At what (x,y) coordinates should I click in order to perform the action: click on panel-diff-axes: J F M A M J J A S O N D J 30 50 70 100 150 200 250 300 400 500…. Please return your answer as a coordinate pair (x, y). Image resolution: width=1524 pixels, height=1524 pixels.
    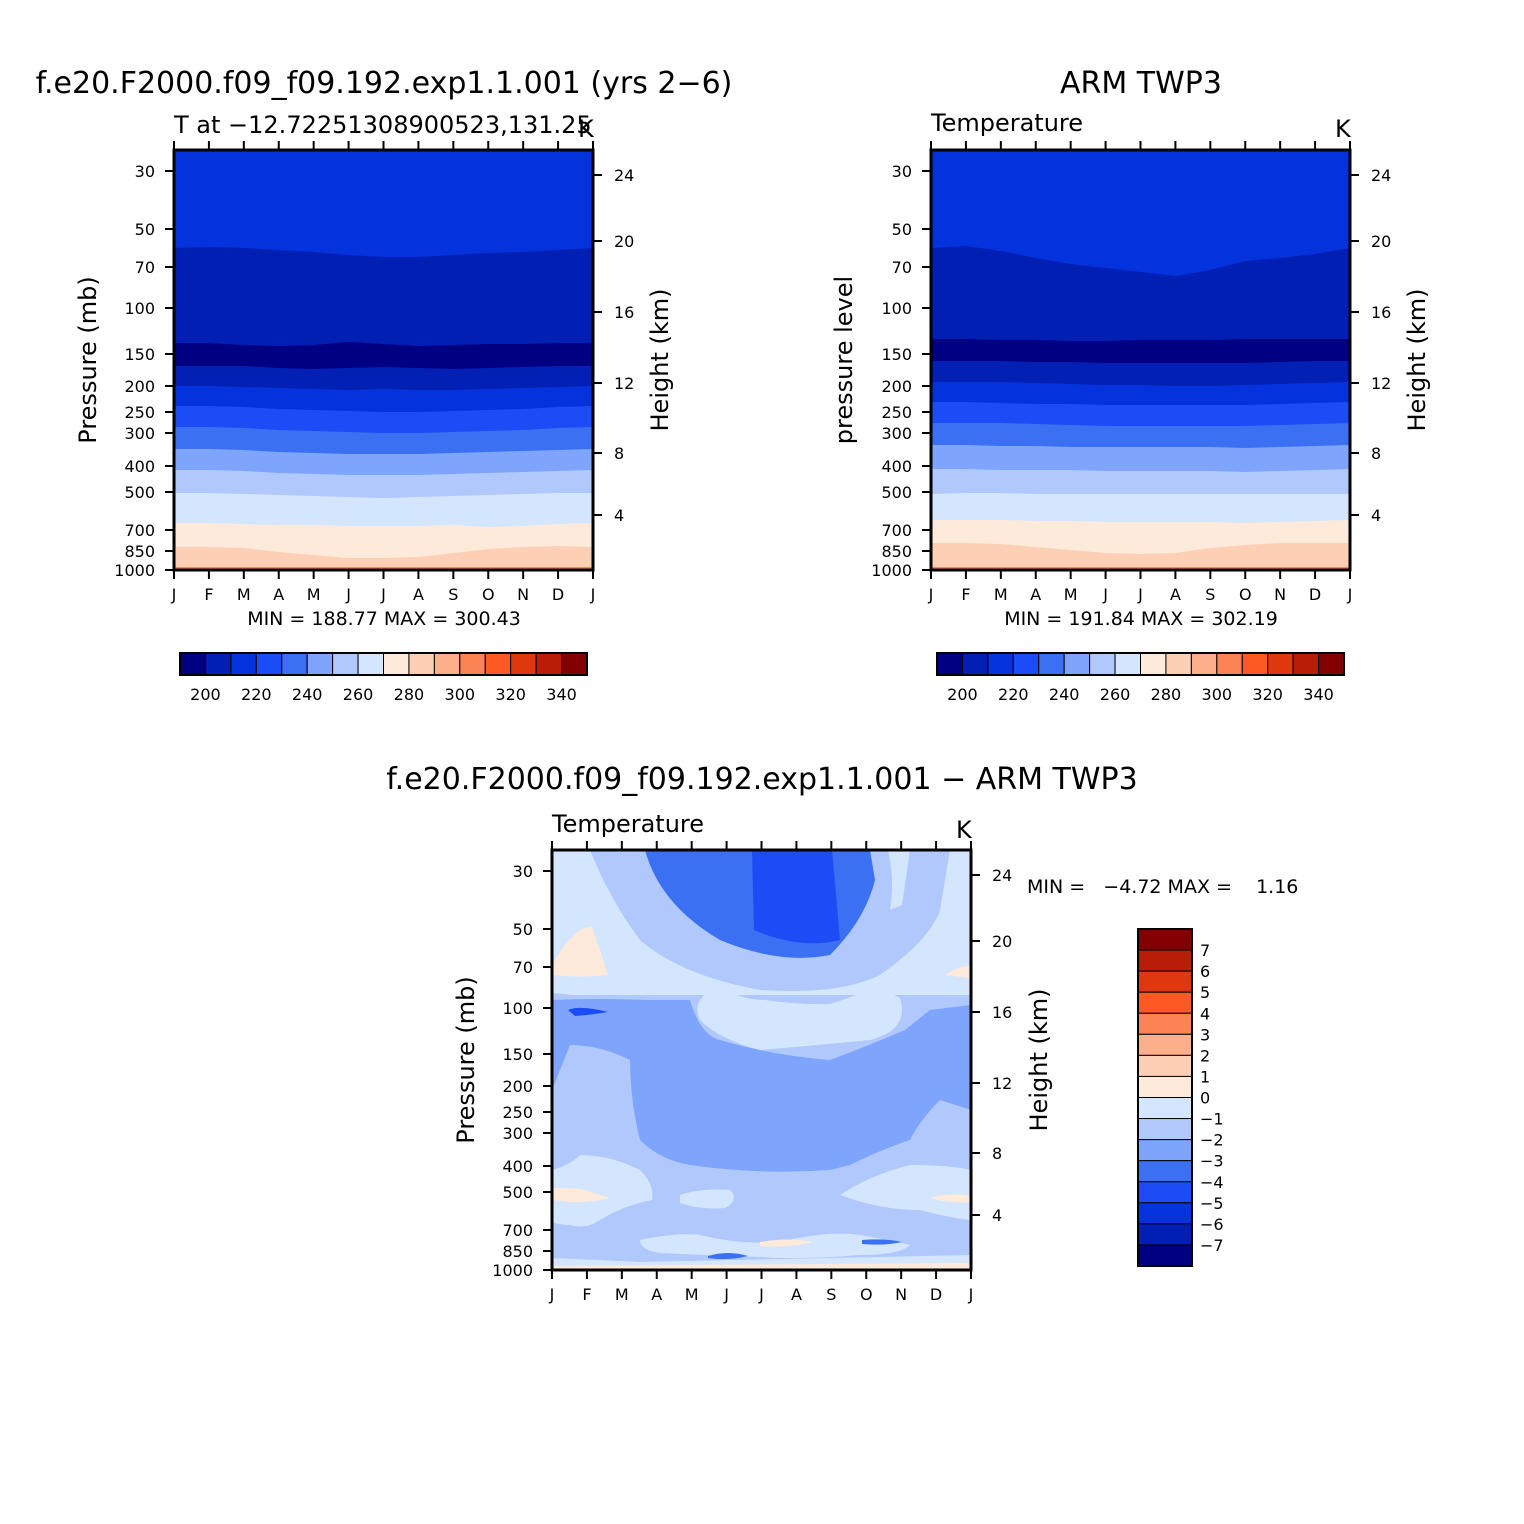
    Looking at the image, I should click on (752, 1072).